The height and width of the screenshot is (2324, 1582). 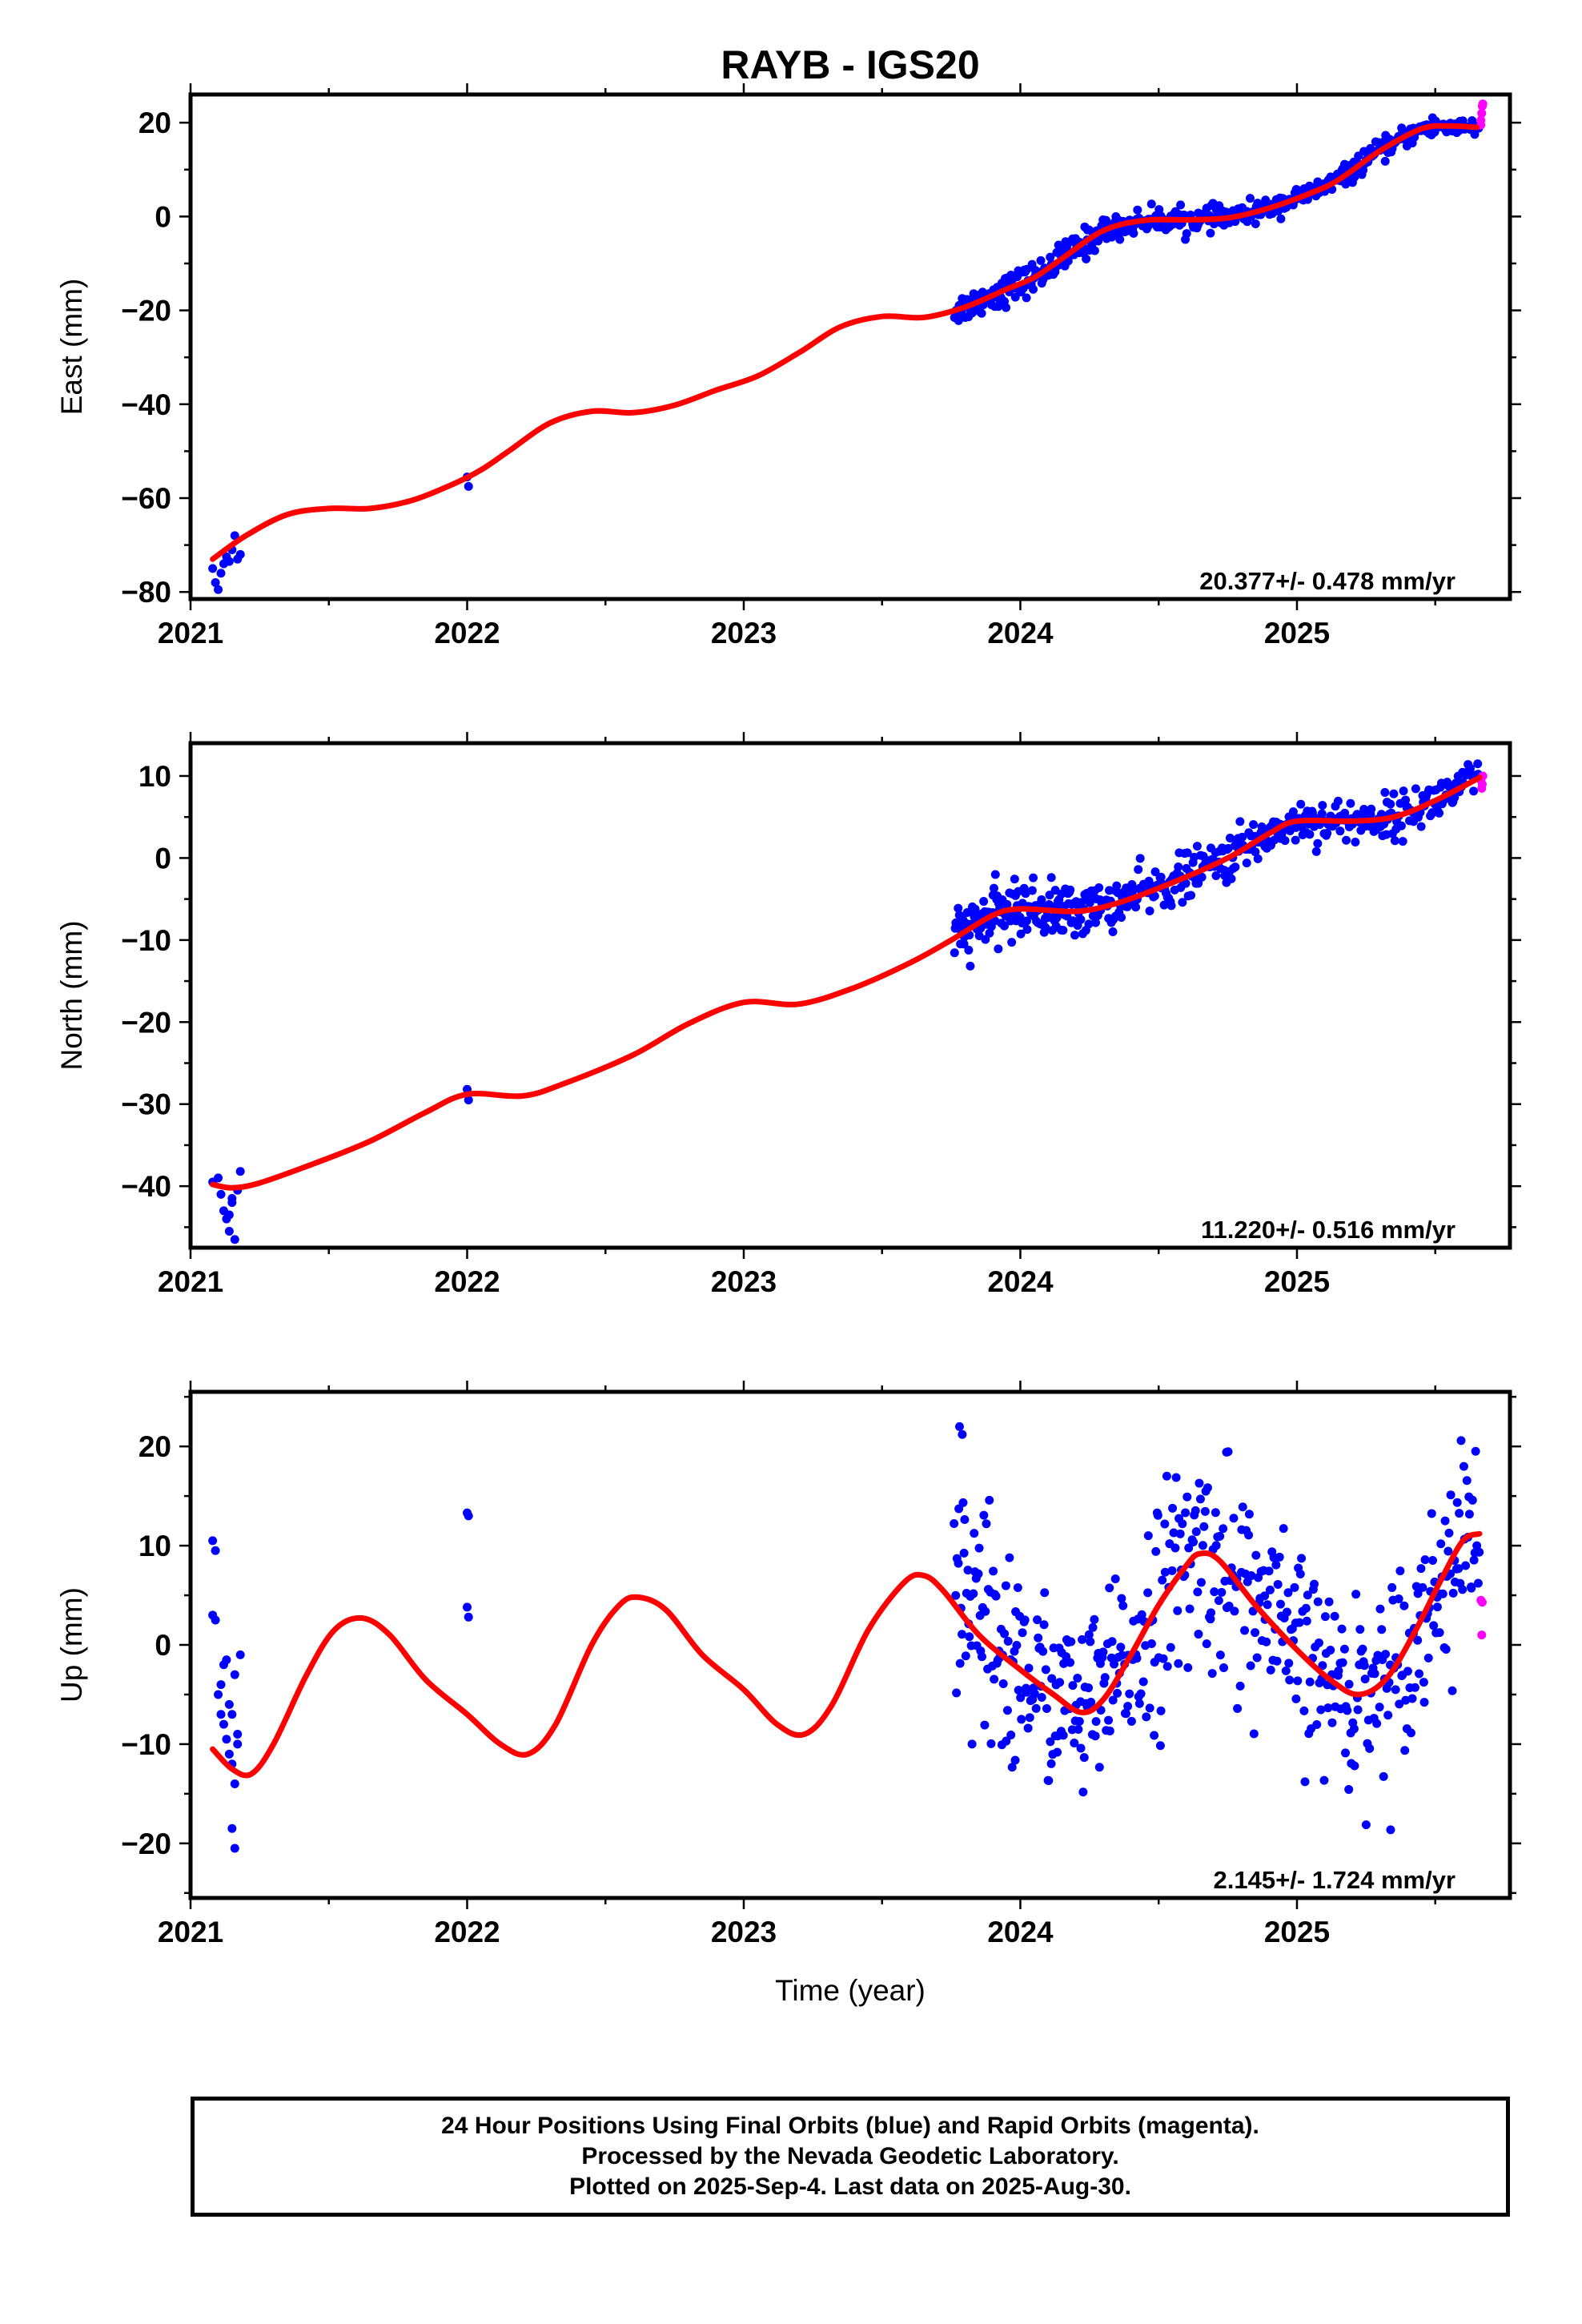 What do you see at coordinates (1297, 633) in the screenshot?
I see `east-x-tick-label: 2025` at bounding box center [1297, 633].